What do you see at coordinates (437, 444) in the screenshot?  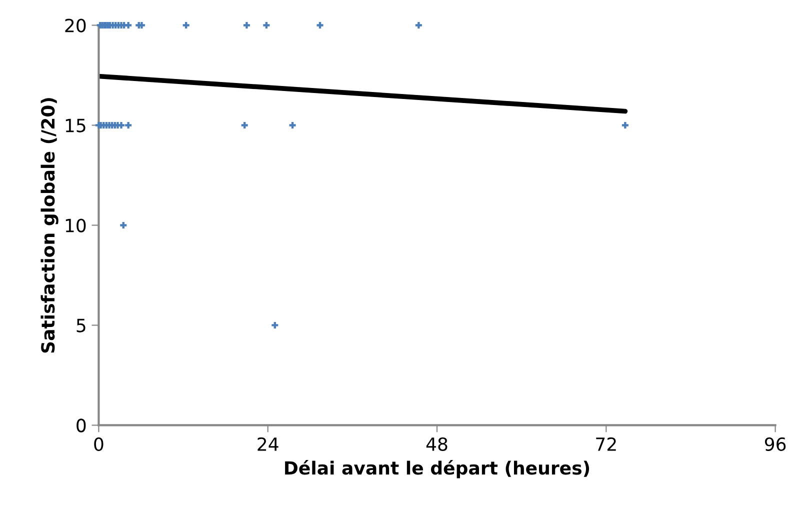 I see `x-tick-label: 48` at bounding box center [437, 444].